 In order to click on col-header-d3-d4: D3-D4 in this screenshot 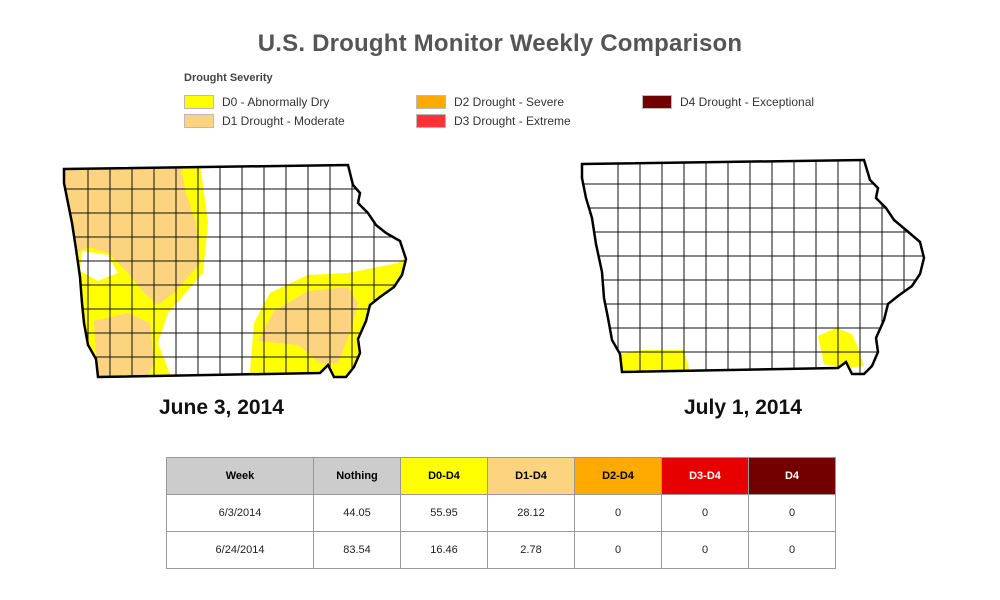, I will do `click(705, 476)`.